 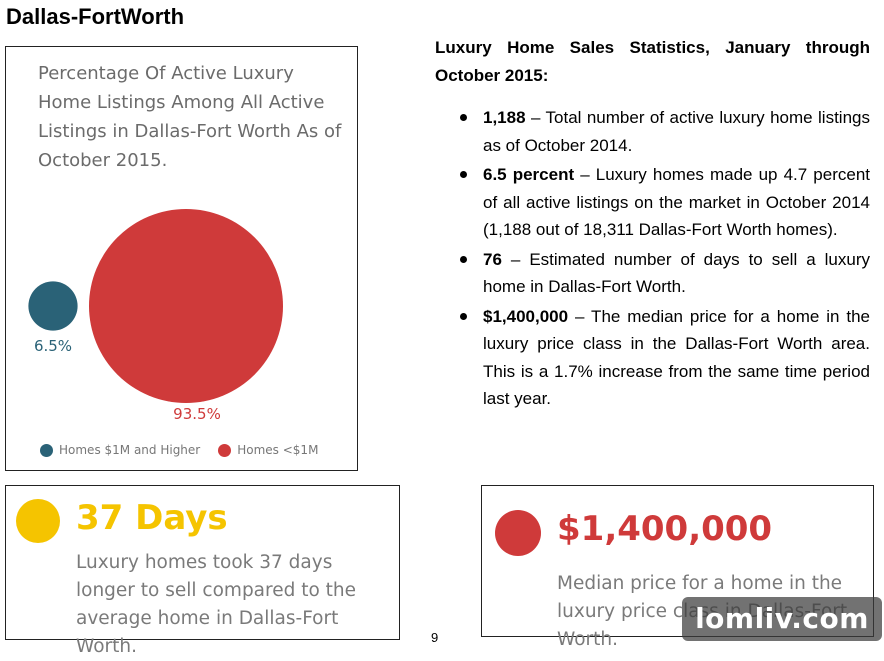 I want to click on bubble-homes-1m-and-higher, so click(x=53, y=306).